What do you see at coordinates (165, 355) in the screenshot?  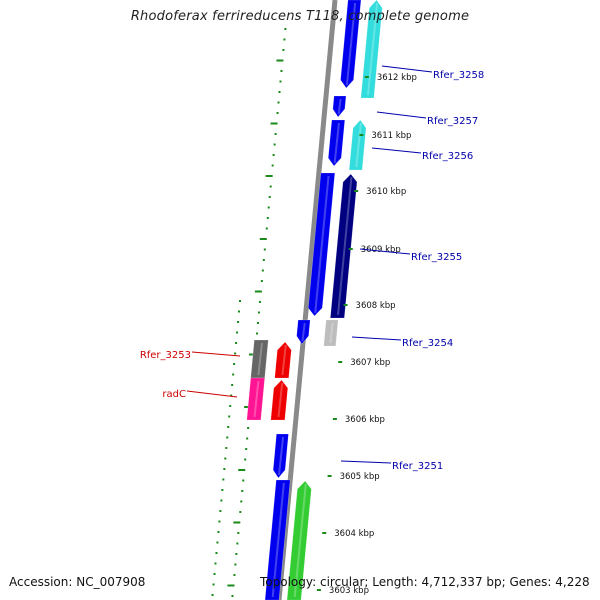 I see `gene-label: Rfer_3253` at bounding box center [165, 355].